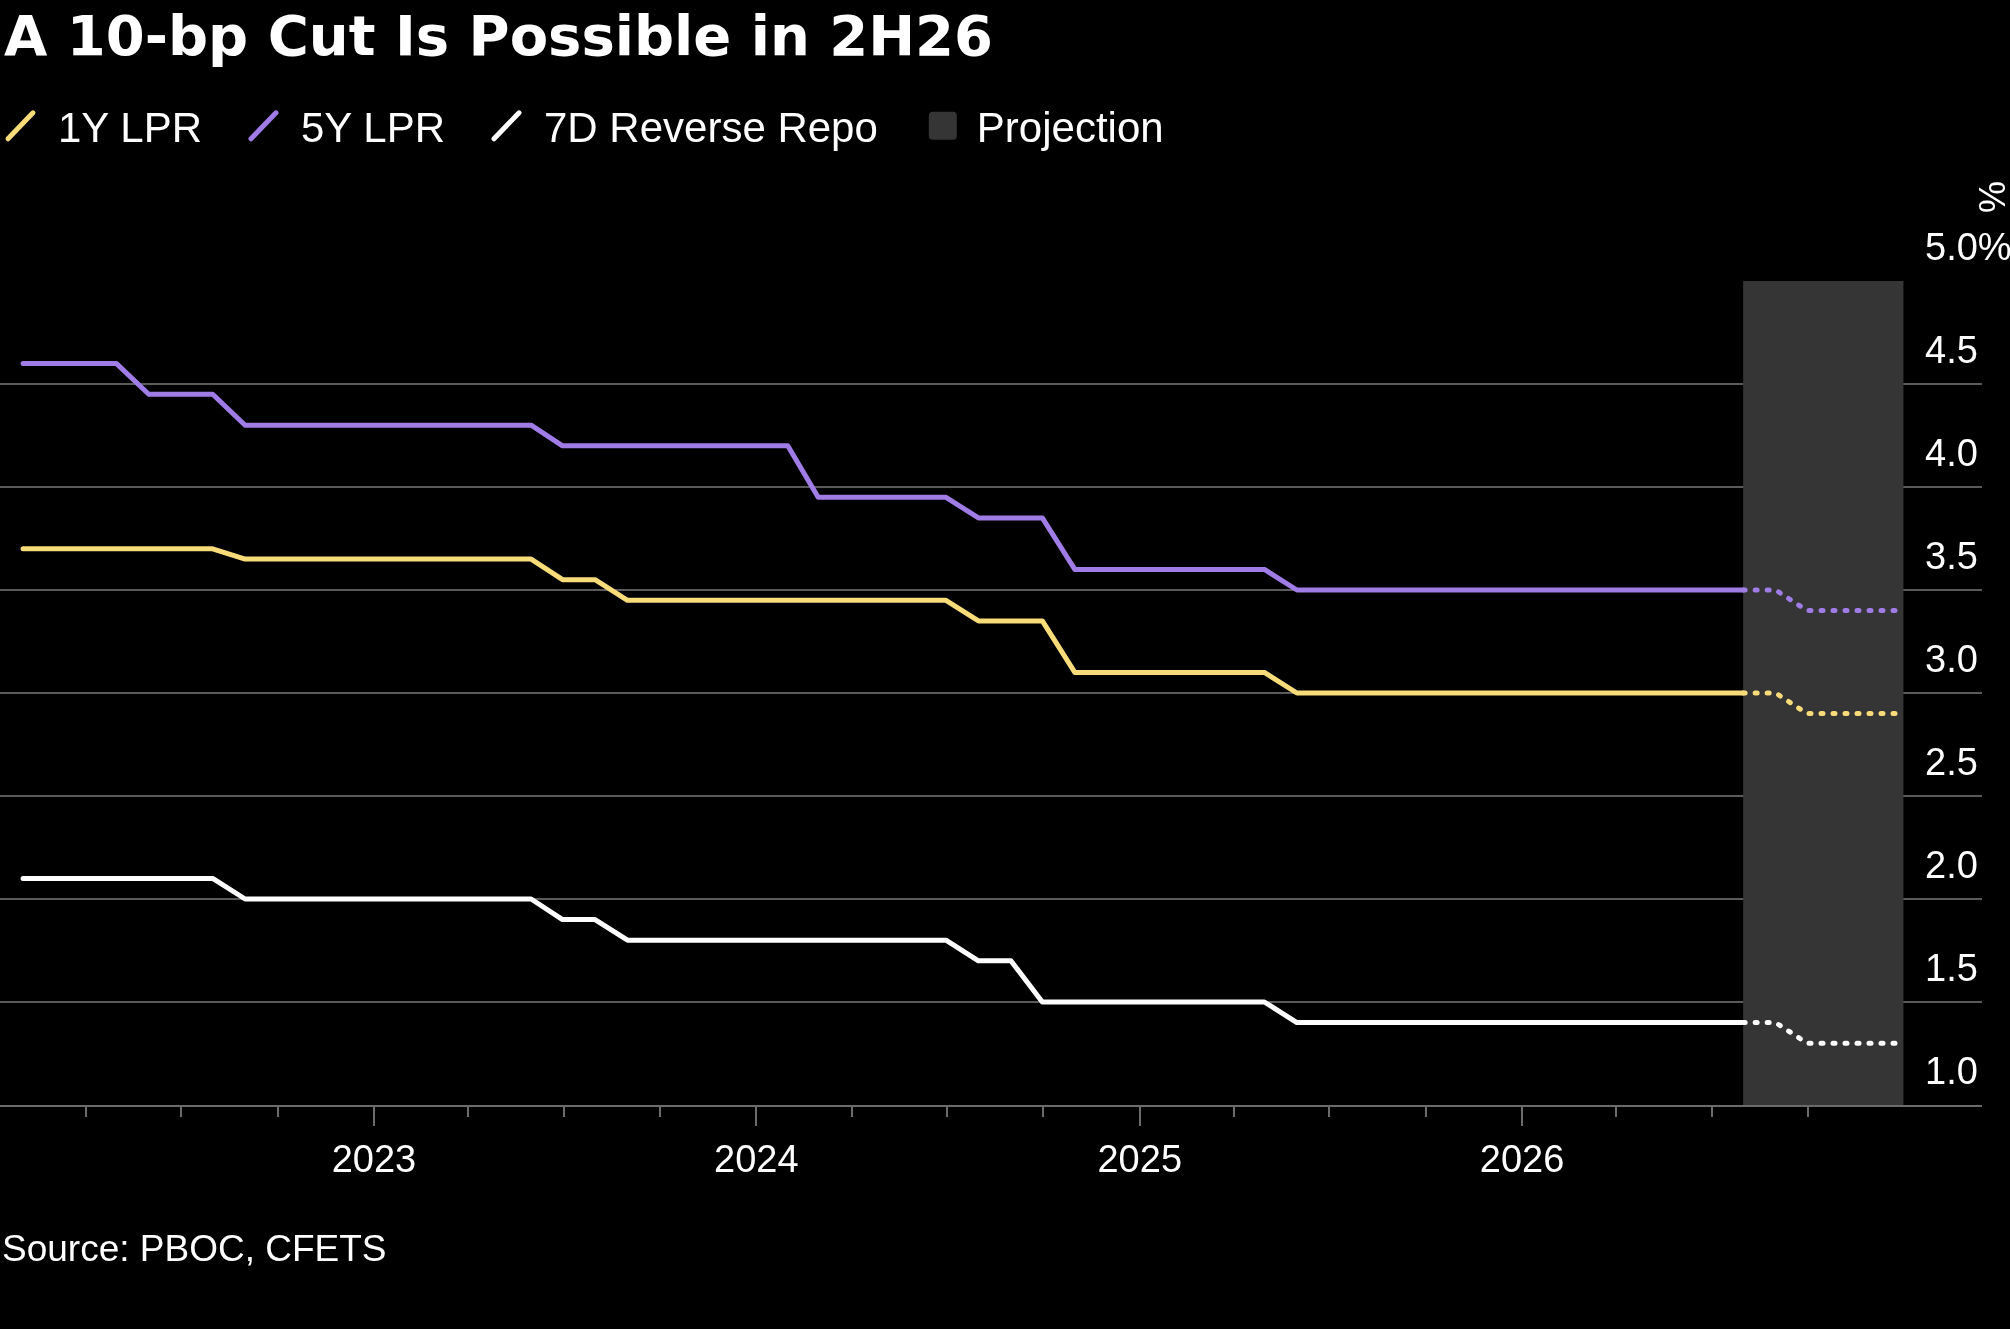 This screenshot has height=1329, width=2010. Describe the element at coordinates (1140, 1158) in the screenshot. I see `x-tick-label: 2025` at that location.